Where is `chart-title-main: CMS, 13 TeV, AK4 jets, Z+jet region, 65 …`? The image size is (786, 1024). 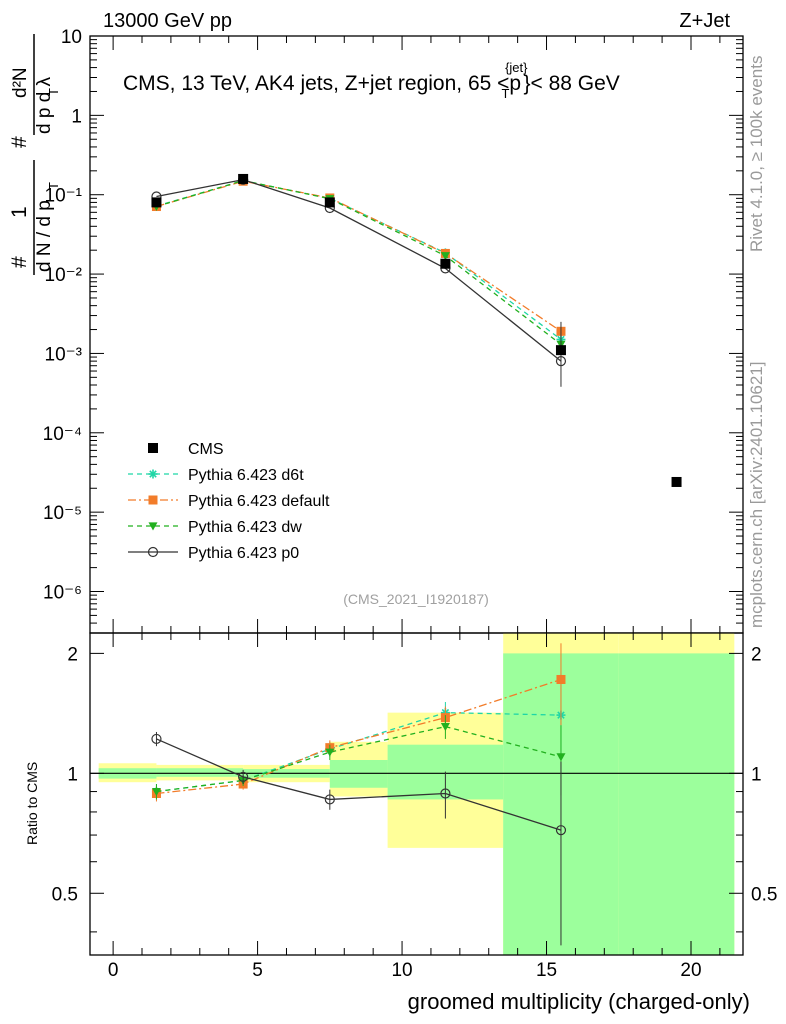 chart-title-main: CMS, 13 TeV, AK4 jets, Z+jet region, 65 … is located at coordinates (322, 83).